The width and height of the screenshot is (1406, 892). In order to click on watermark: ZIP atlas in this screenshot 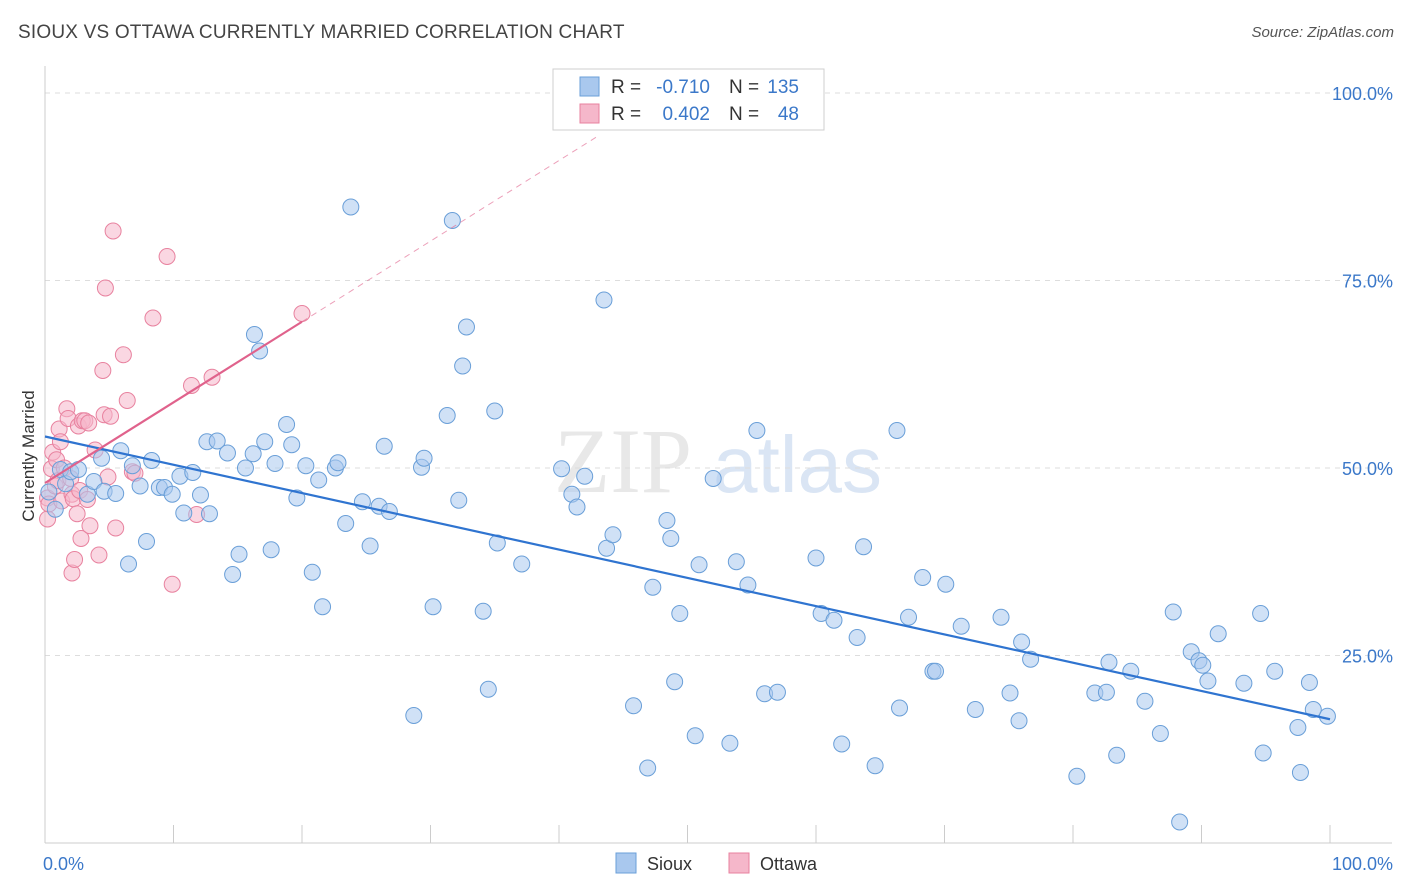, I will do `click(718, 461)`.